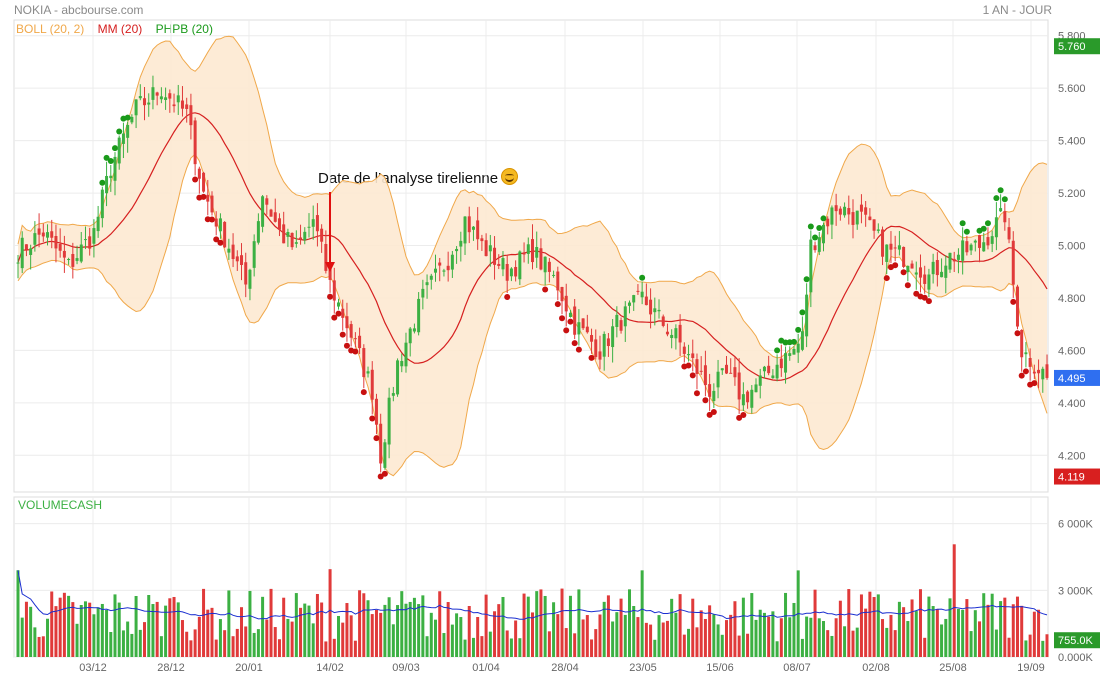 The width and height of the screenshot is (1102, 677). I want to click on smiley-icon, so click(510, 176).